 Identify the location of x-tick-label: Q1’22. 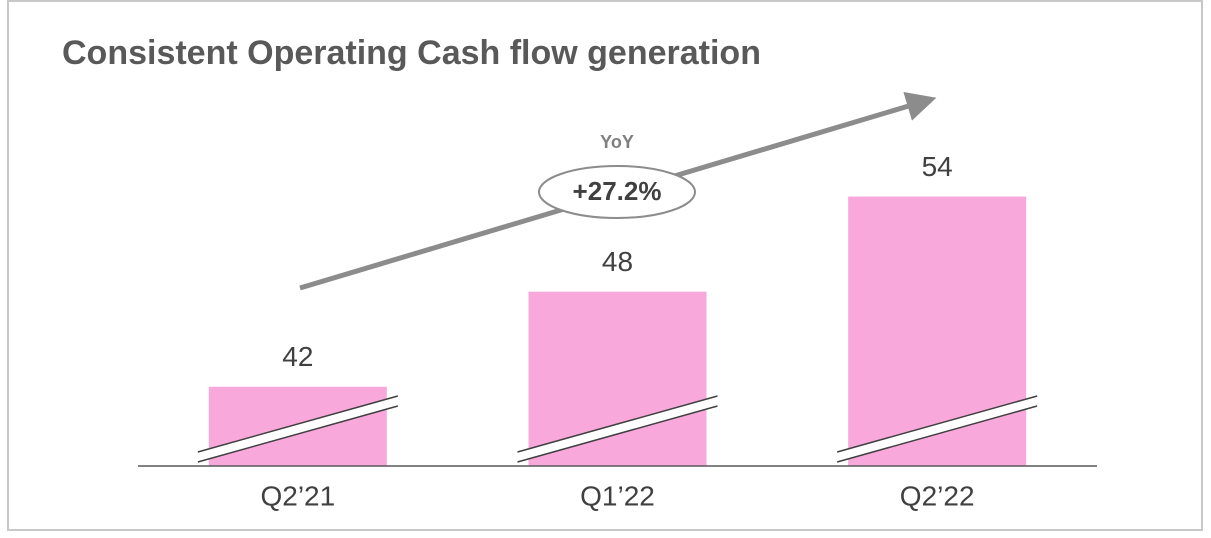
(617, 495).